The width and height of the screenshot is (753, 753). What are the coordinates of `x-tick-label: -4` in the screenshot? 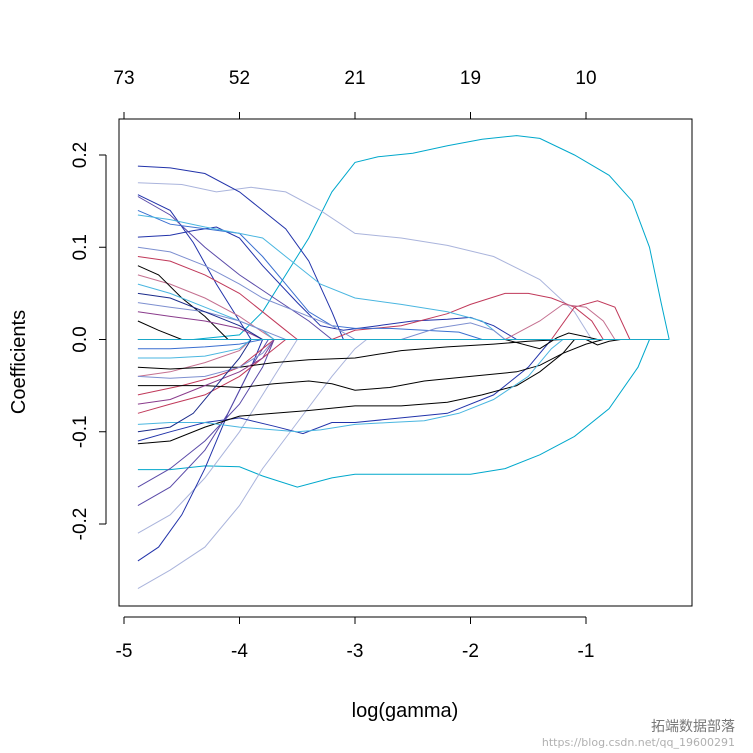 It's located at (239, 651).